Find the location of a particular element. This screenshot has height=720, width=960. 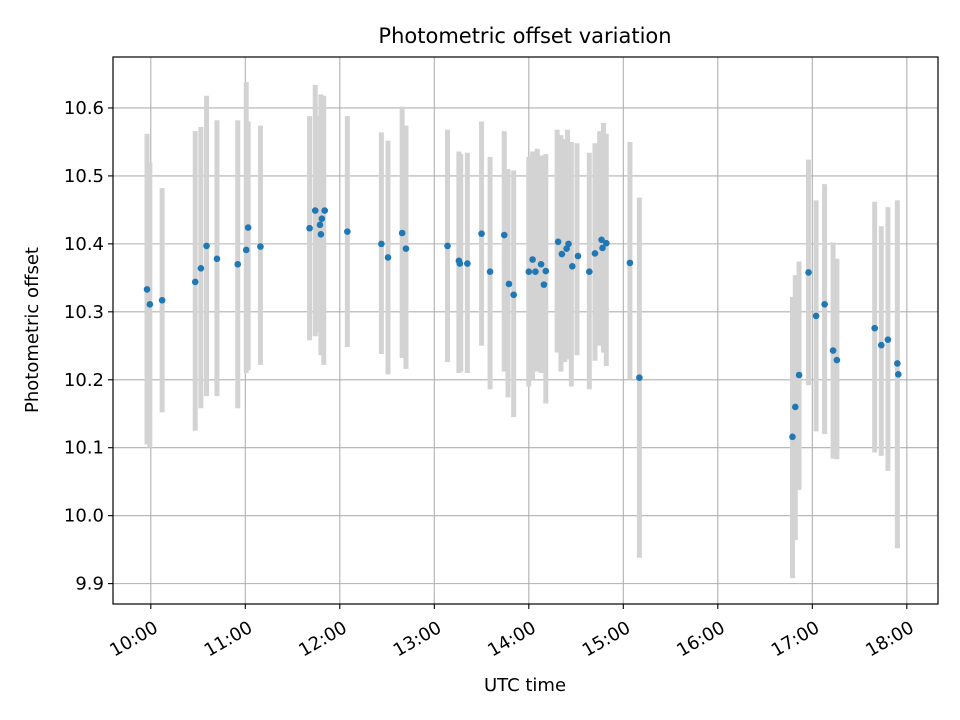

y-axis-label: Photometric offset is located at coordinates (32, 330).